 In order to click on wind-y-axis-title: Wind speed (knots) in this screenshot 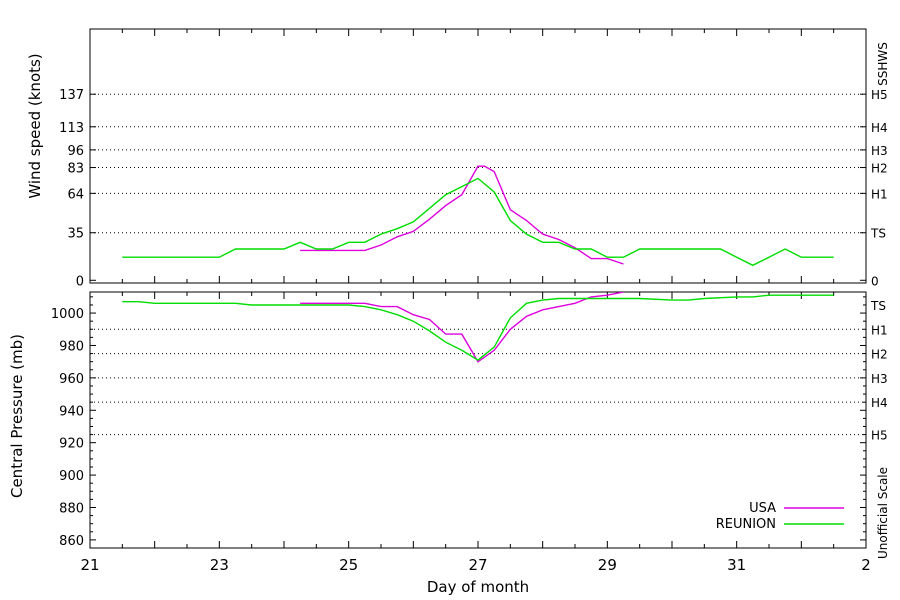, I will do `click(35, 125)`.